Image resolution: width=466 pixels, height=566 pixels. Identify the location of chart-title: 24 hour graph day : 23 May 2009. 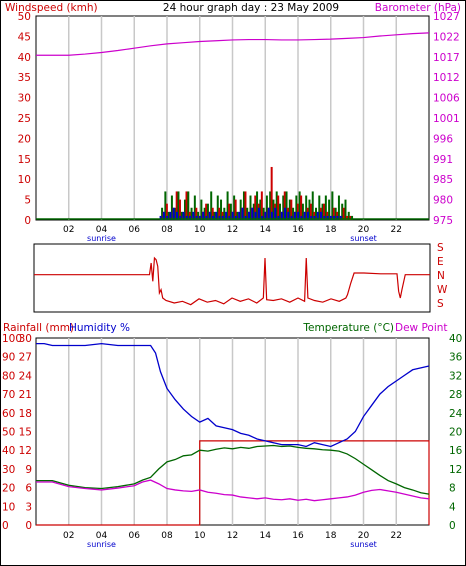
(251, 8).